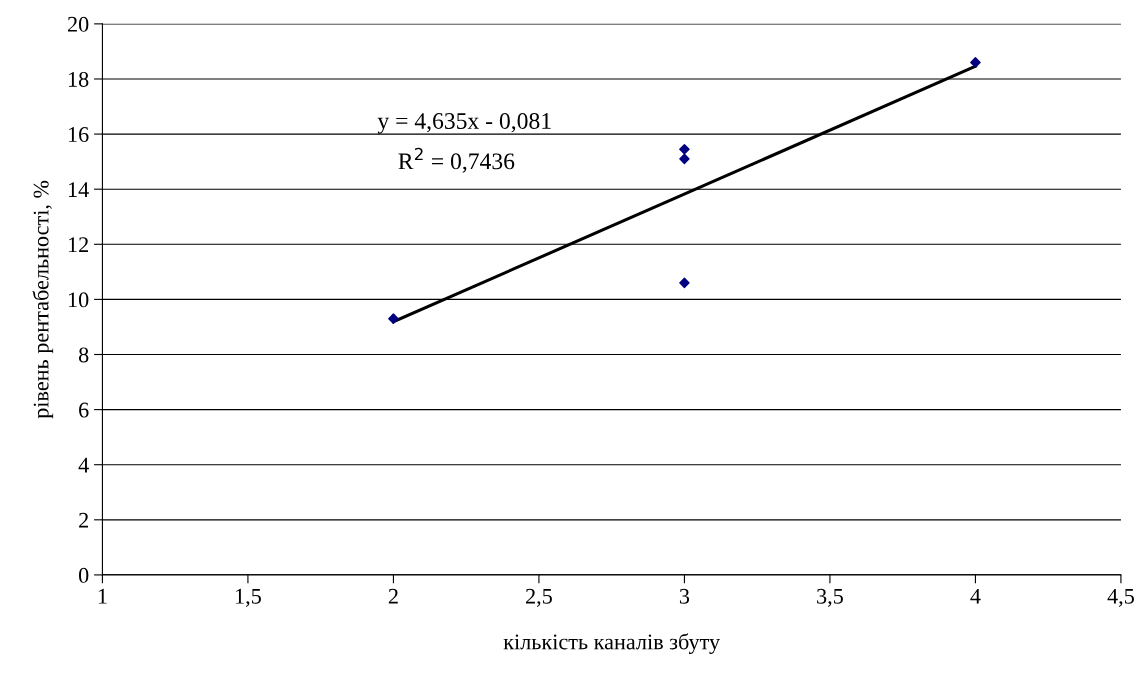 The image size is (1138, 682). What do you see at coordinates (102, 596) in the screenshot?
I see `x-tick-label: 1` at bounding box center [102, 596].